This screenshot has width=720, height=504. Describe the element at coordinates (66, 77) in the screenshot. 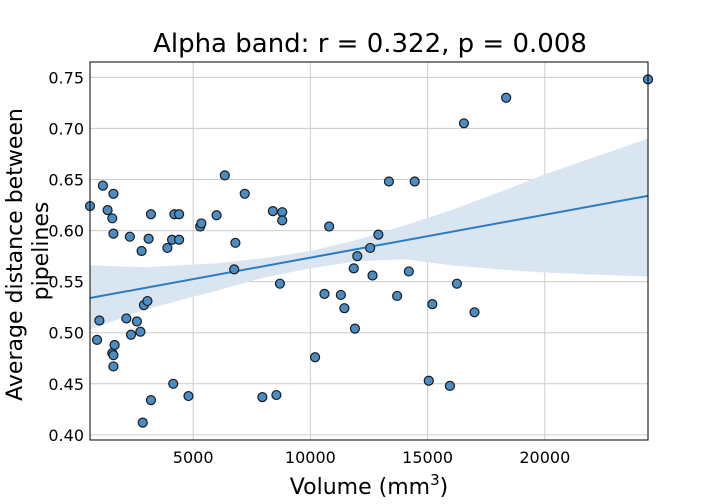

I see `y-tick-label: 0.75` at that location.